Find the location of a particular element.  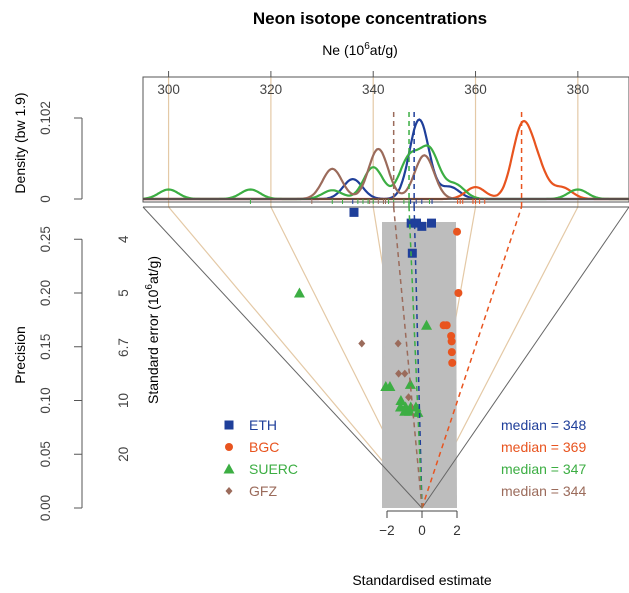

top-axis-label: Ne (106at/g) is located at coordinates (360, 49).